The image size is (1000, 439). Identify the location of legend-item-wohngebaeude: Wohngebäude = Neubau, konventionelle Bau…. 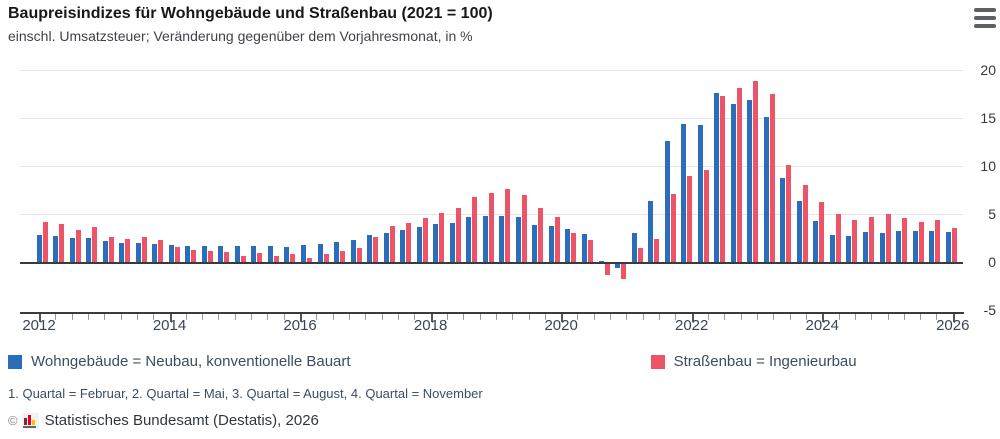
(179, 361).